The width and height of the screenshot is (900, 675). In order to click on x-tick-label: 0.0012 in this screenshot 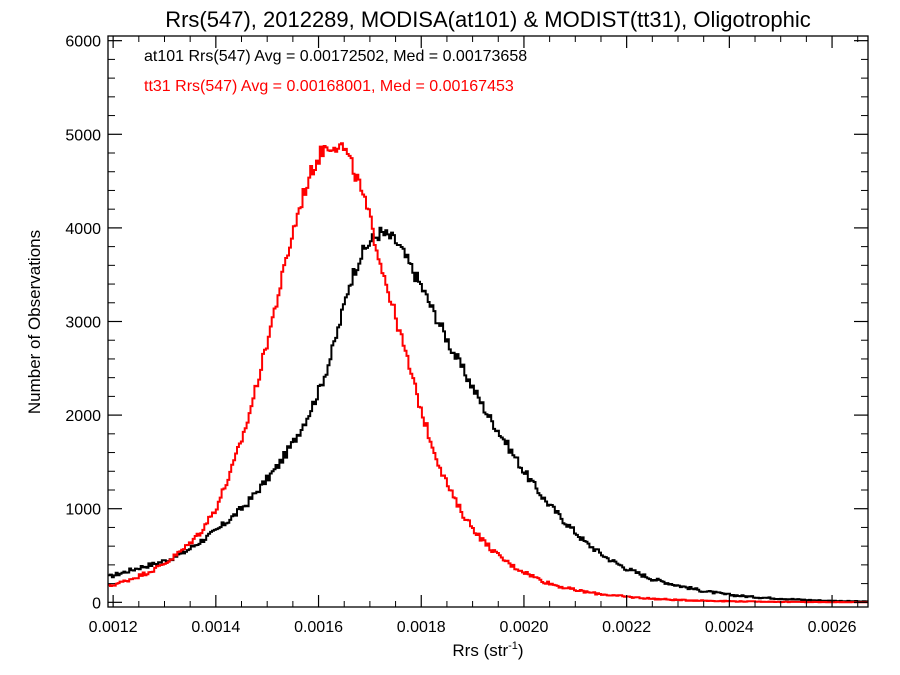, I will do `click(113, 627)`.